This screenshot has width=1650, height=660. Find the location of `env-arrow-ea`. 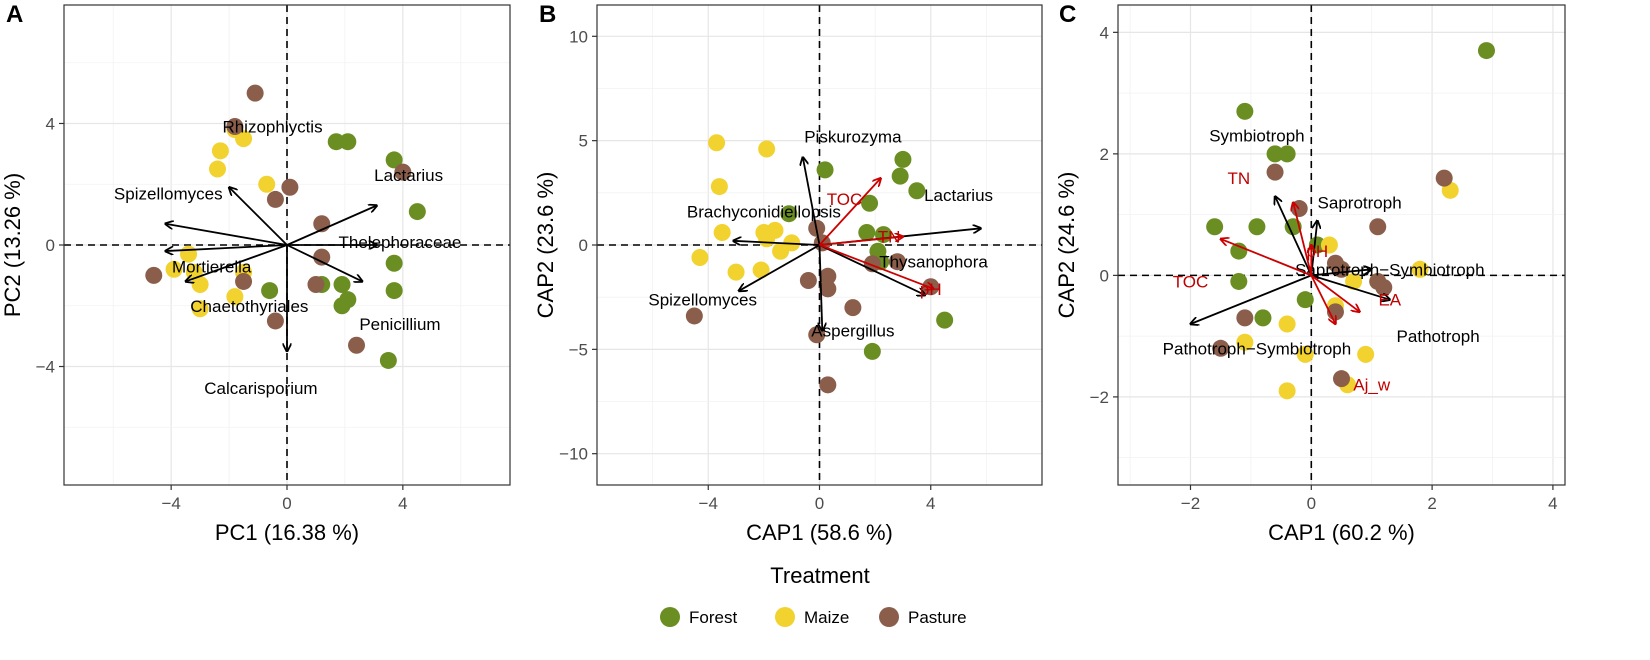

env-arrow-ea is located at coordinates (1334, 292).